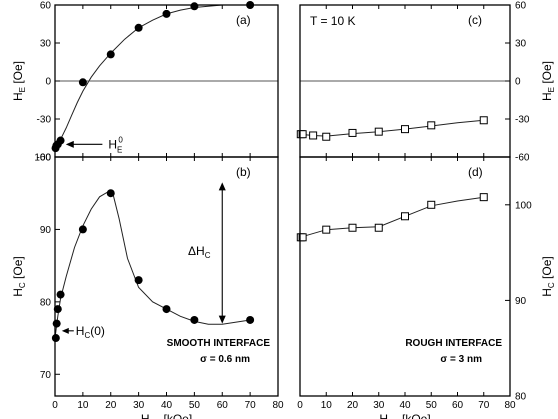  I want to click on panel-b-xtick-label: 30, so click(139, 405).